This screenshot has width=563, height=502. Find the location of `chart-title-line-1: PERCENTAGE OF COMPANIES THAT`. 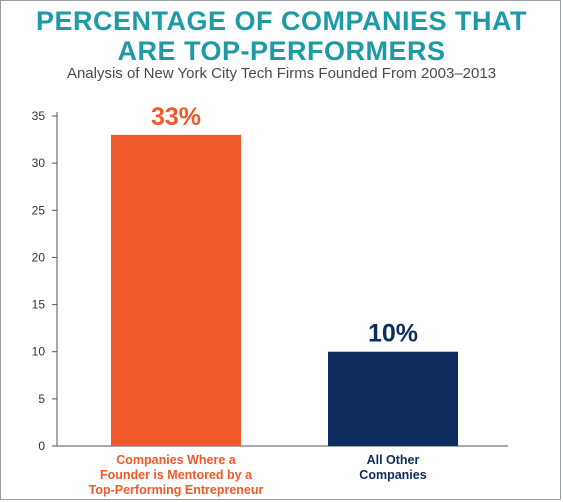

chart-title-line-1: PERCENTAGE OF COMPANIES THAT is located at coordinates (281, 21).